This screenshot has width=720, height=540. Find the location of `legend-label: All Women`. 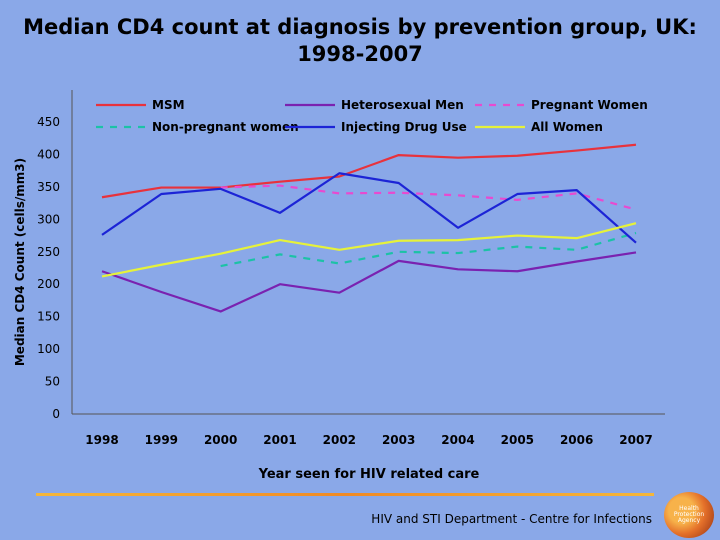

legend-label: All Women is located at coordinates (567, 127).